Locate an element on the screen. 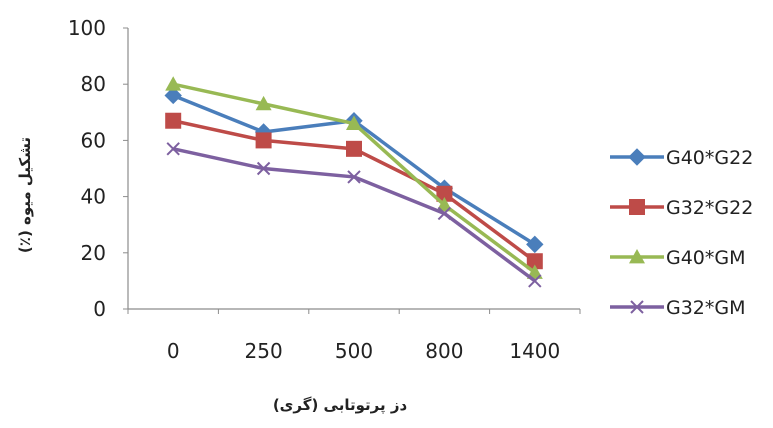 The width and height of the screenshot is (773, 428). legend-item: G40*G22 is located at coordinates (681, 158).